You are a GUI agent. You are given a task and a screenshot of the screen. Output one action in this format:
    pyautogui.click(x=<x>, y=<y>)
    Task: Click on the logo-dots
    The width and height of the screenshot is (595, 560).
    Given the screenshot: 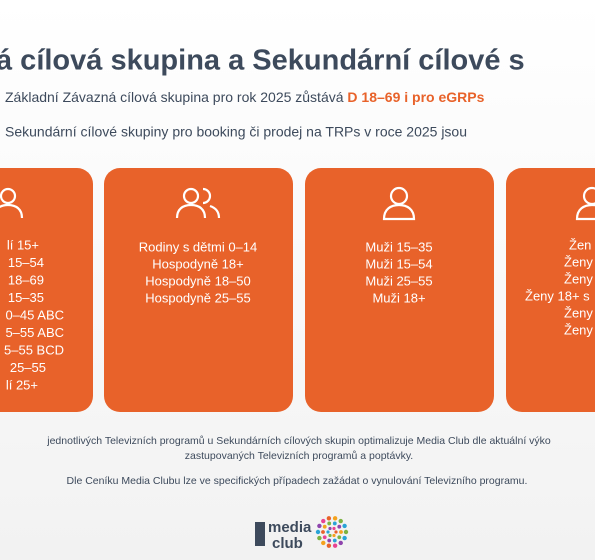 What is the action you would take?
    pyautogui.click(x=332, y=532)
    